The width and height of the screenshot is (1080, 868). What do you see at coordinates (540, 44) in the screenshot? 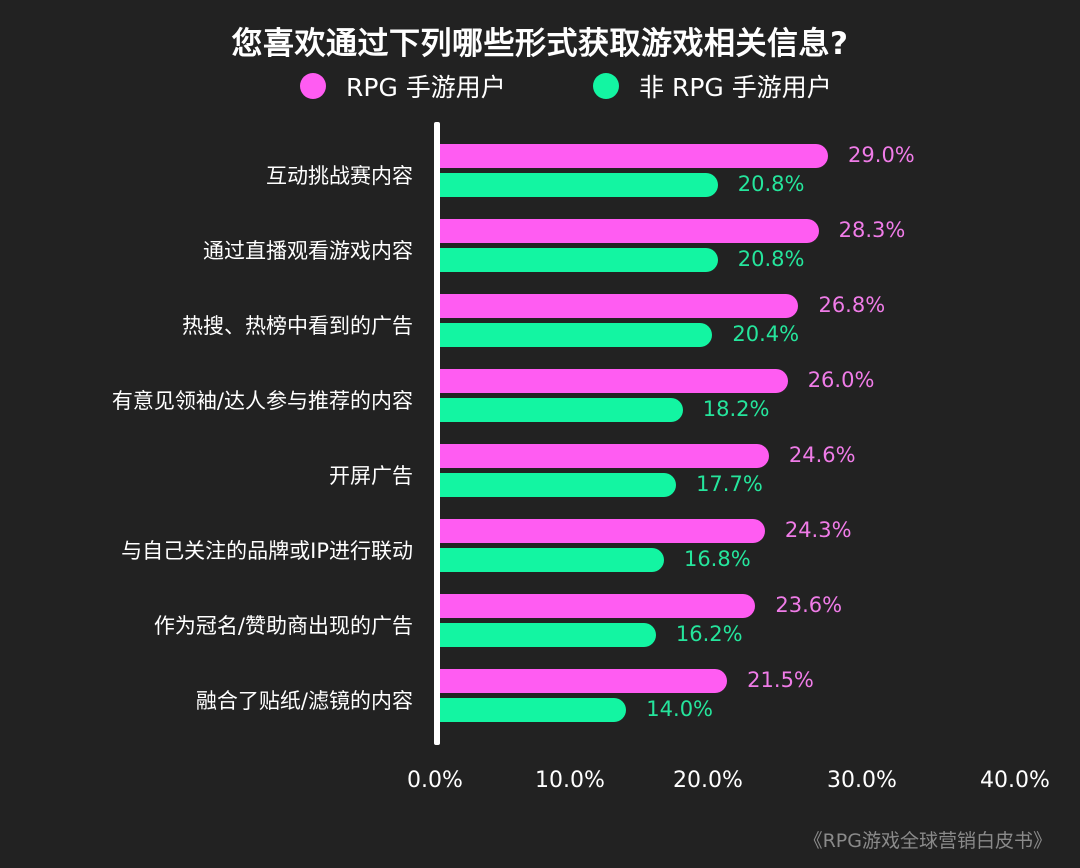
I see `chart-title: 您喜欢通过下列哪些形式获取游戏相关信息?` at bounding box center [540, 44].